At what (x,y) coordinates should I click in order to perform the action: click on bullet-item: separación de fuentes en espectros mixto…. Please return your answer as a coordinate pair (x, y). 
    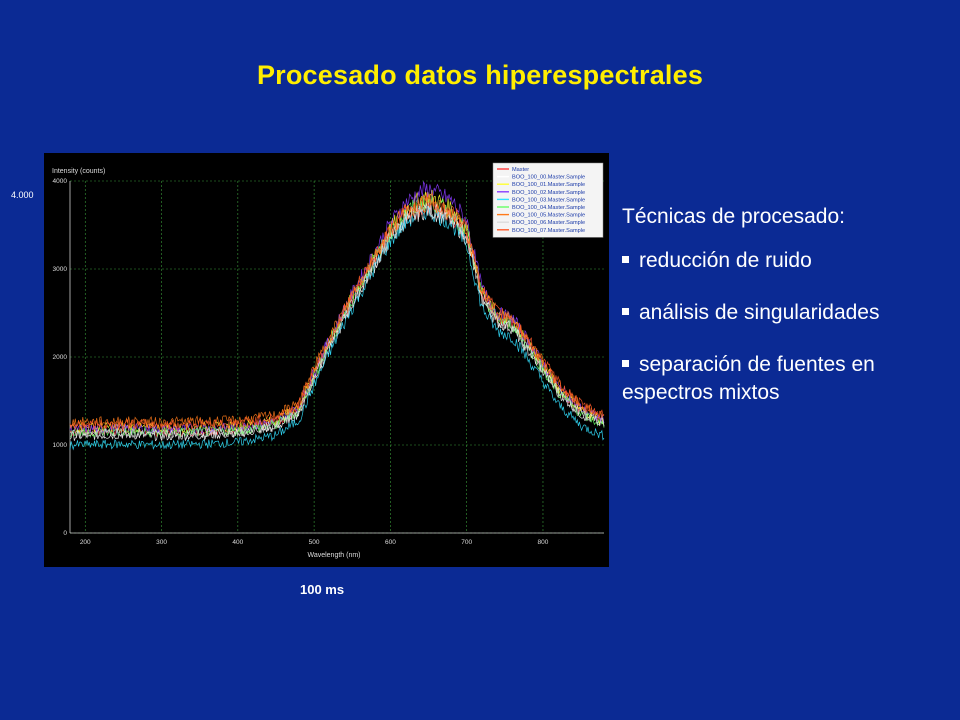
    Looking at the image, I should click on (787, 379).